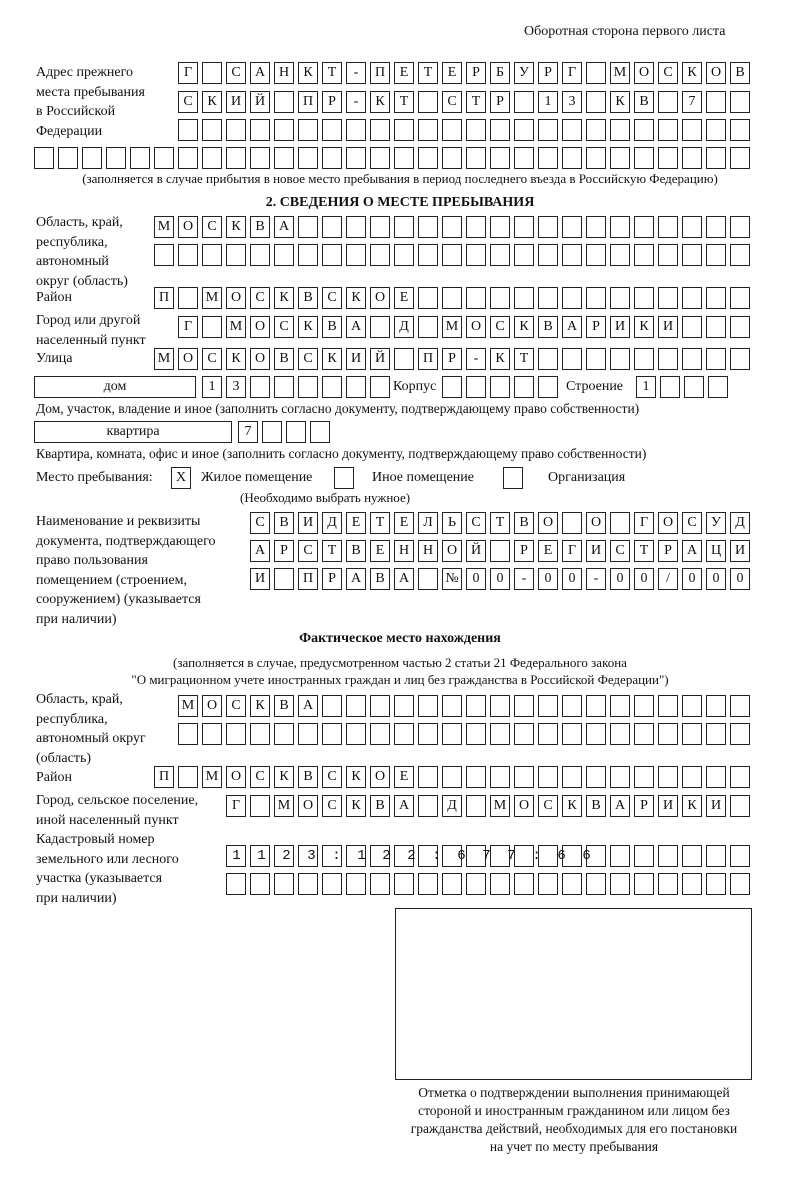  I want to click on char-cell: П, so click(428, 359).